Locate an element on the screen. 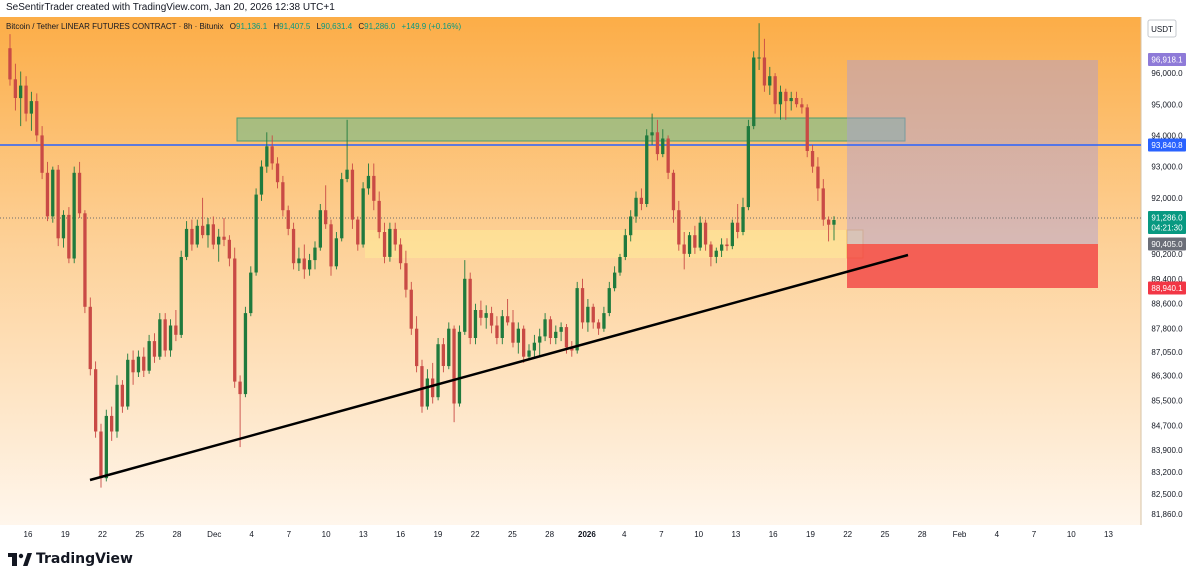 The height and width of the screenshot is (577, 1199). price-label-last-text: 91,286.0 is located at coordinates (1167, 218).